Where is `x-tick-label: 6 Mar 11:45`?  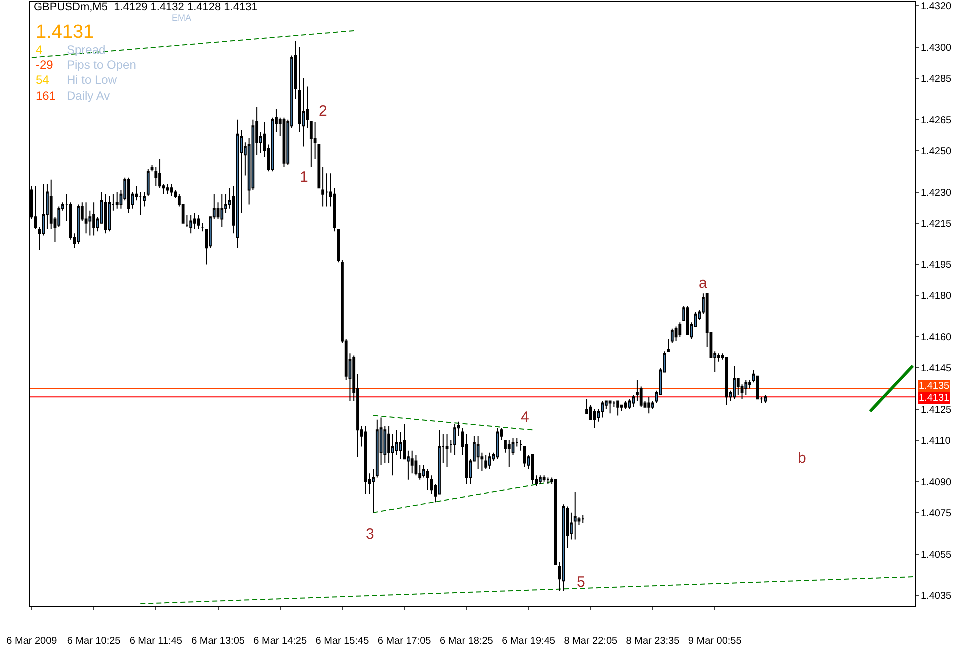 x-tick-label: 6 Mar 11:45 is located at coordinates (156, 641).